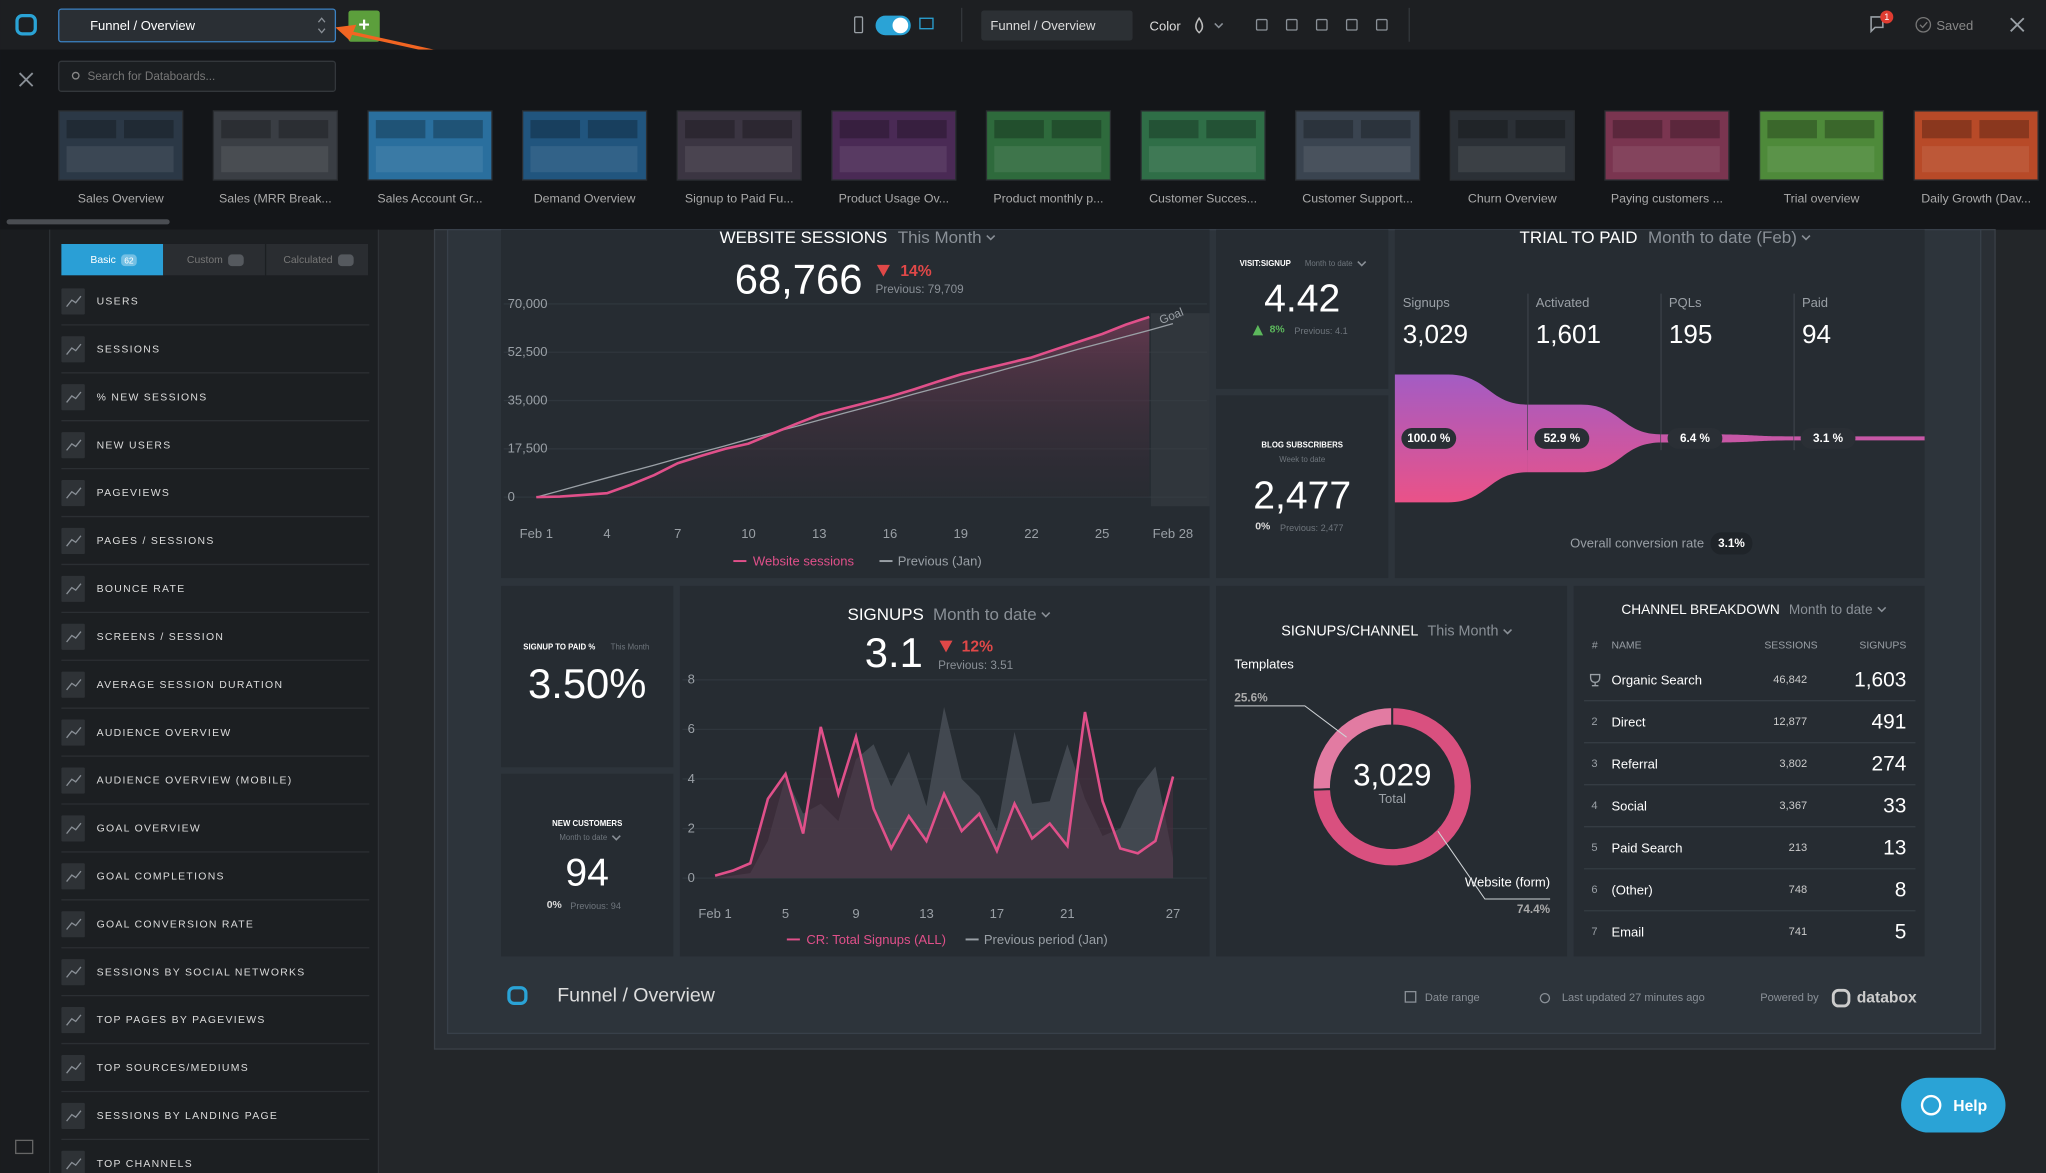 The image size is (2046, 1173). Describe the element at coordinates (1199, 25) in the screenshot. I see `color-drop-icon` at that location.